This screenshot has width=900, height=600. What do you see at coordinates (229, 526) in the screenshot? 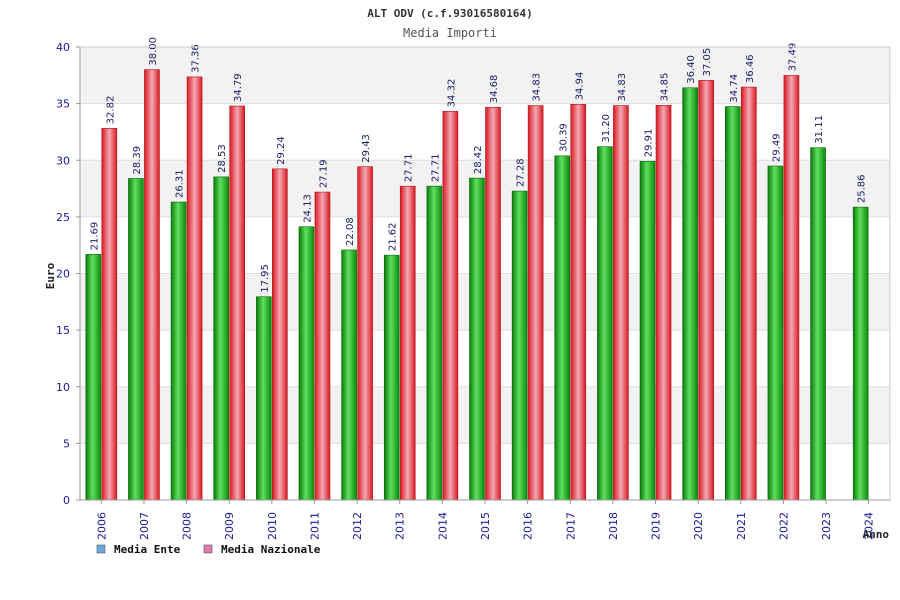
I see `x-tick-label: 2009` at bounding box center [229, 526].